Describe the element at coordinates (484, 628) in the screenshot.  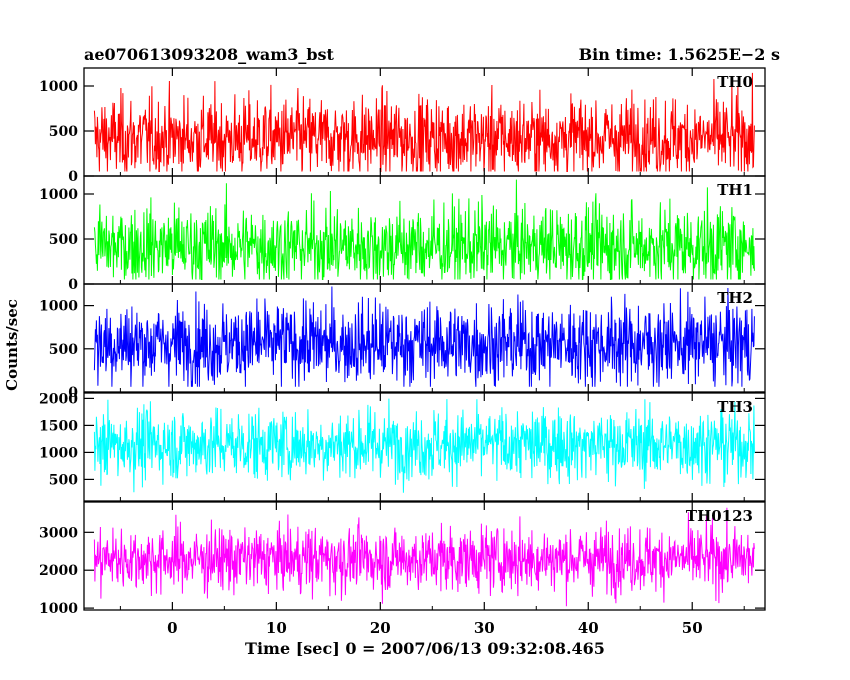
I see `x-tick-label: 30` at that location.